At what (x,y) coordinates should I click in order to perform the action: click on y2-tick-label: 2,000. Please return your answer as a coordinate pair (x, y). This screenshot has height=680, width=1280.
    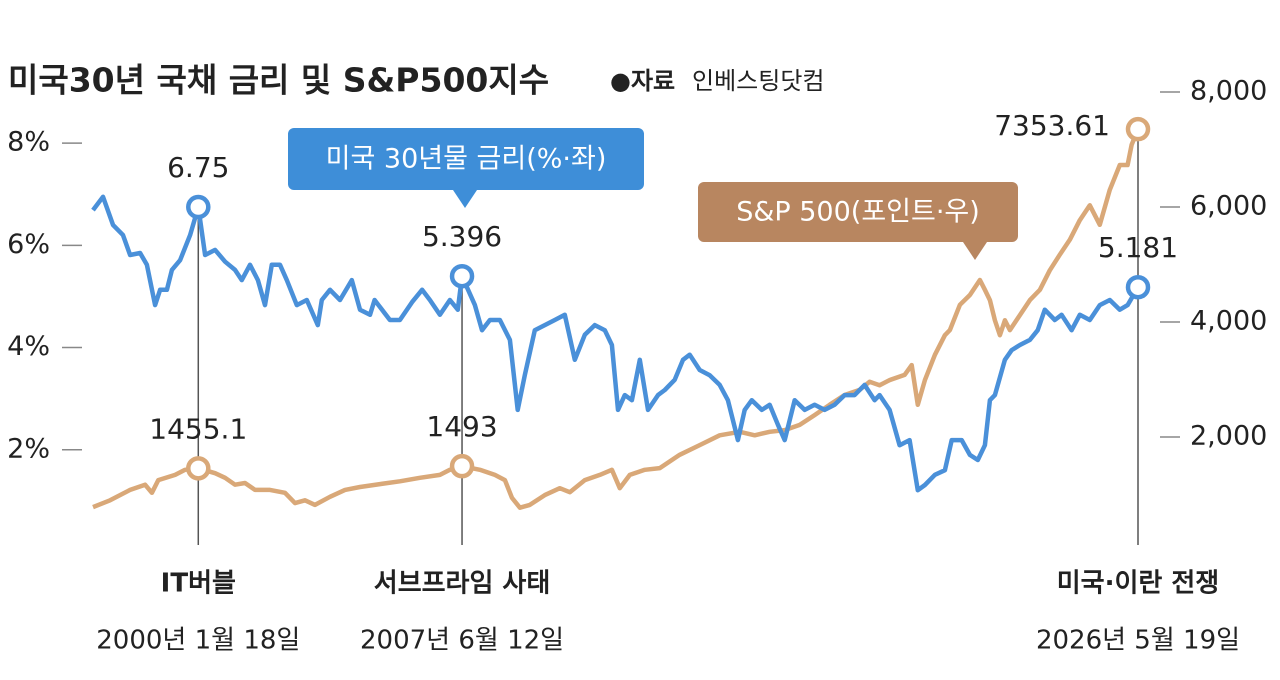
    Looking at the image, I should click on (1228, 436).